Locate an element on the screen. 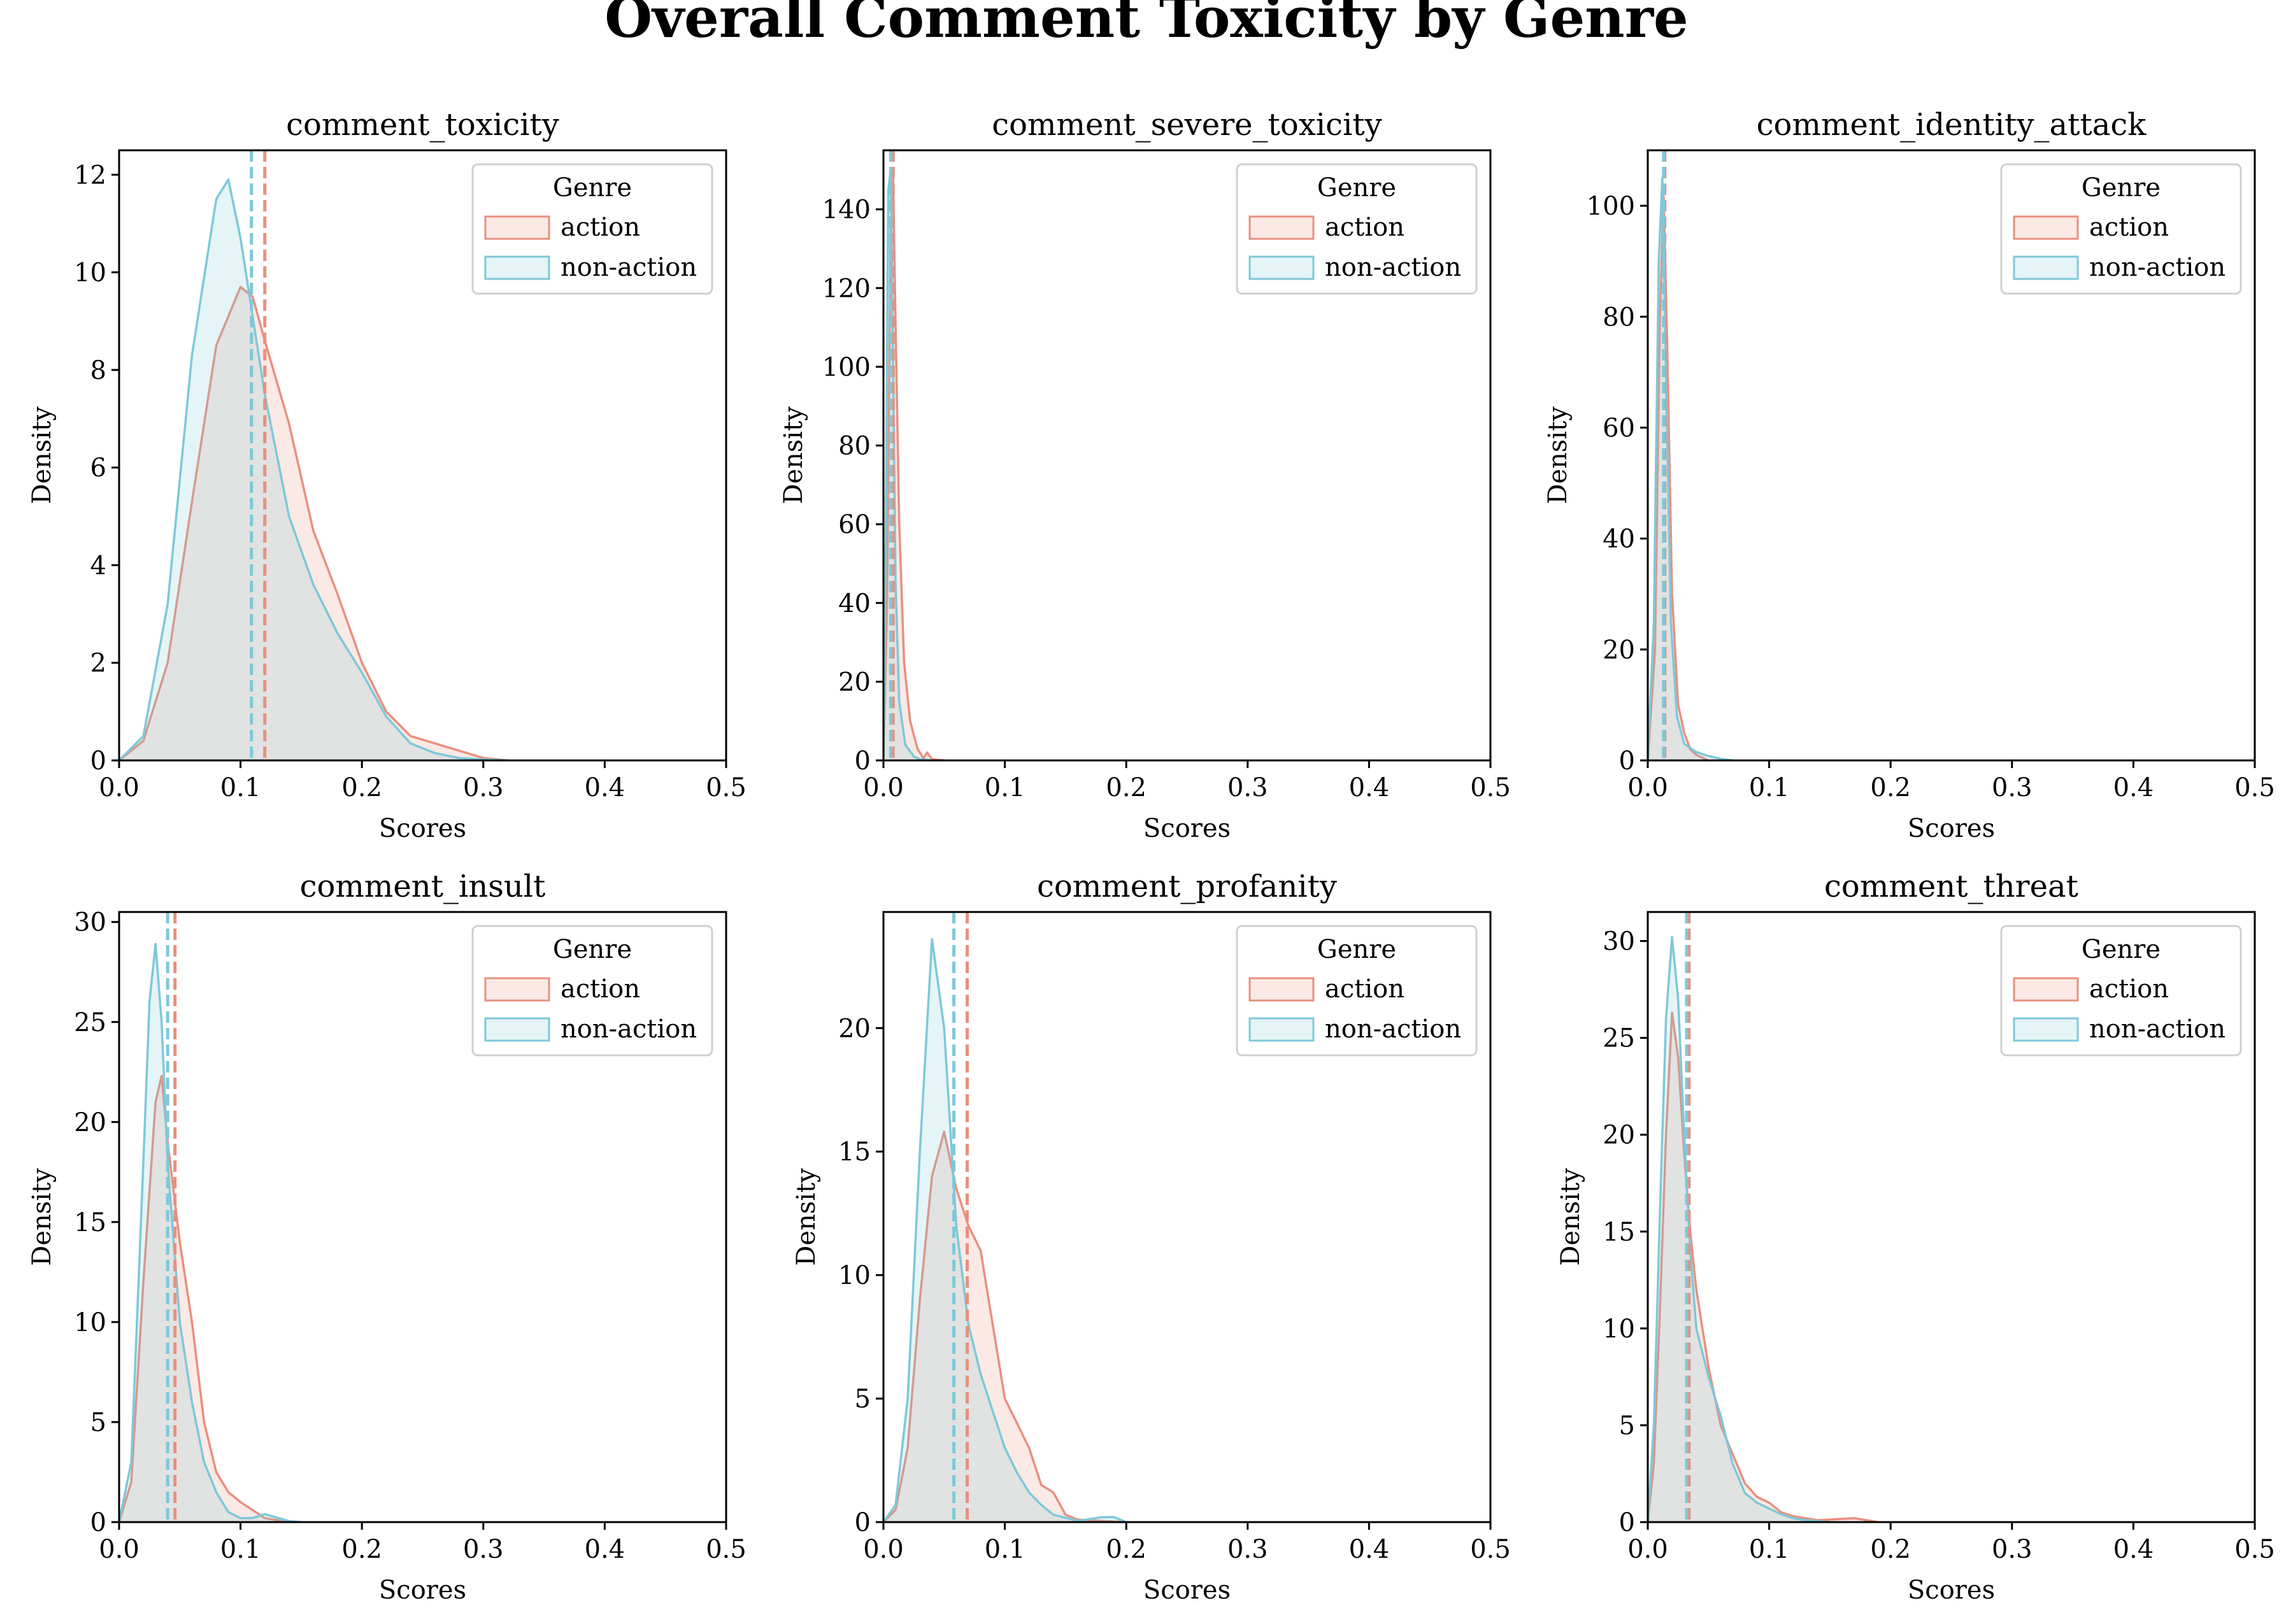  y-tick-label: 100 is located at coordinates (1611, 206).